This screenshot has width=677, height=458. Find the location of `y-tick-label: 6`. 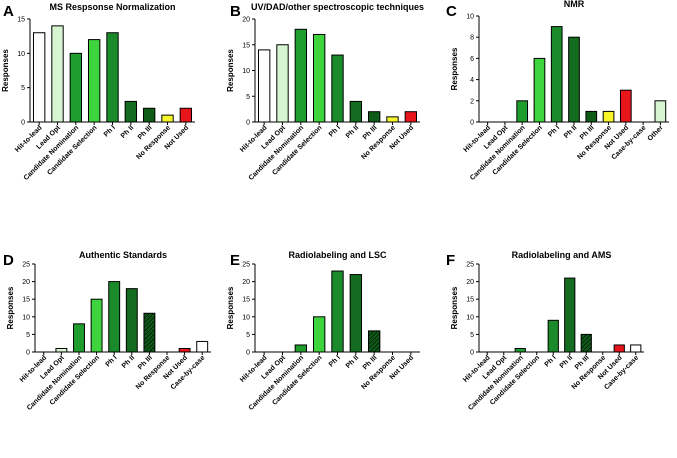

y-tick-label: 6 is located at coordinates (472, 59).